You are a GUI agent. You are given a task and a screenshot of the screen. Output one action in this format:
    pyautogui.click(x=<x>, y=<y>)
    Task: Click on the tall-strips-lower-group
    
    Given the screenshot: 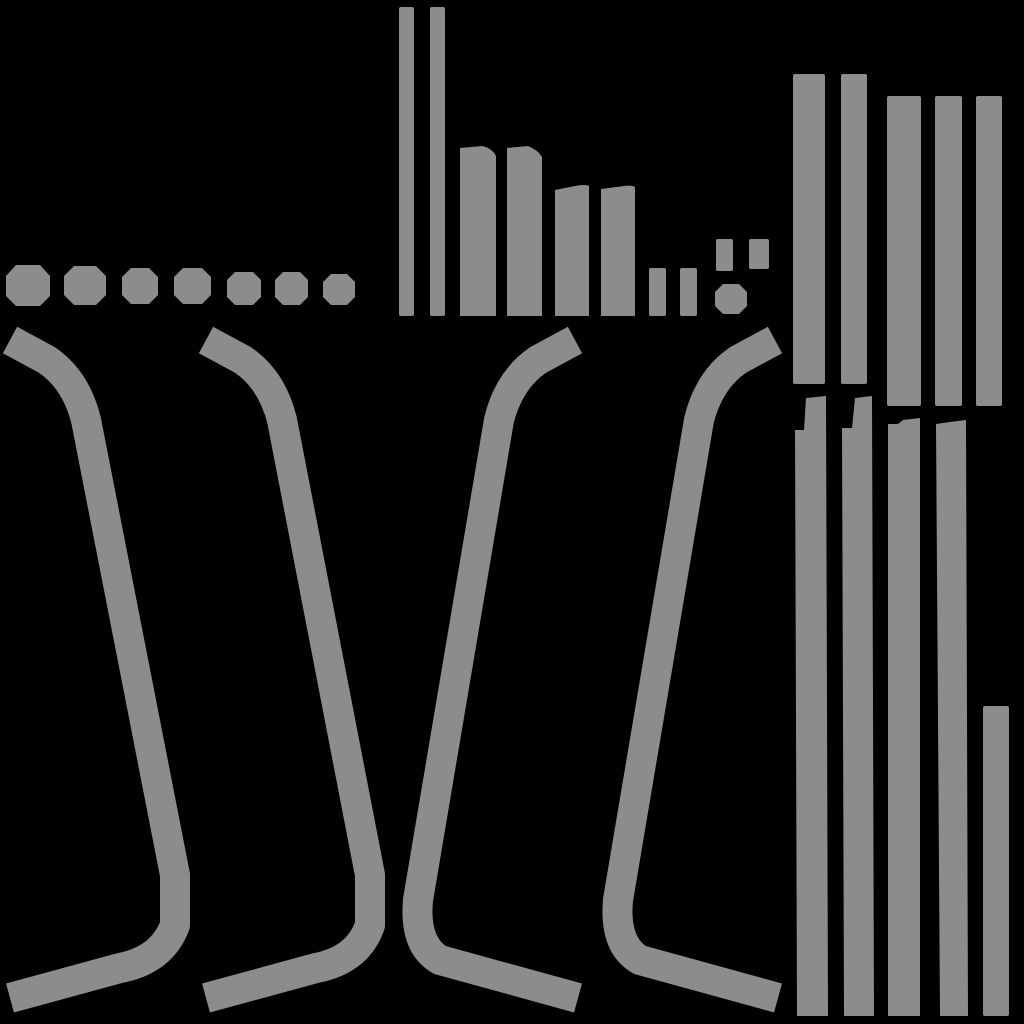 What is the action you would take?
    pyautogui.click(x=902, y=706)
    